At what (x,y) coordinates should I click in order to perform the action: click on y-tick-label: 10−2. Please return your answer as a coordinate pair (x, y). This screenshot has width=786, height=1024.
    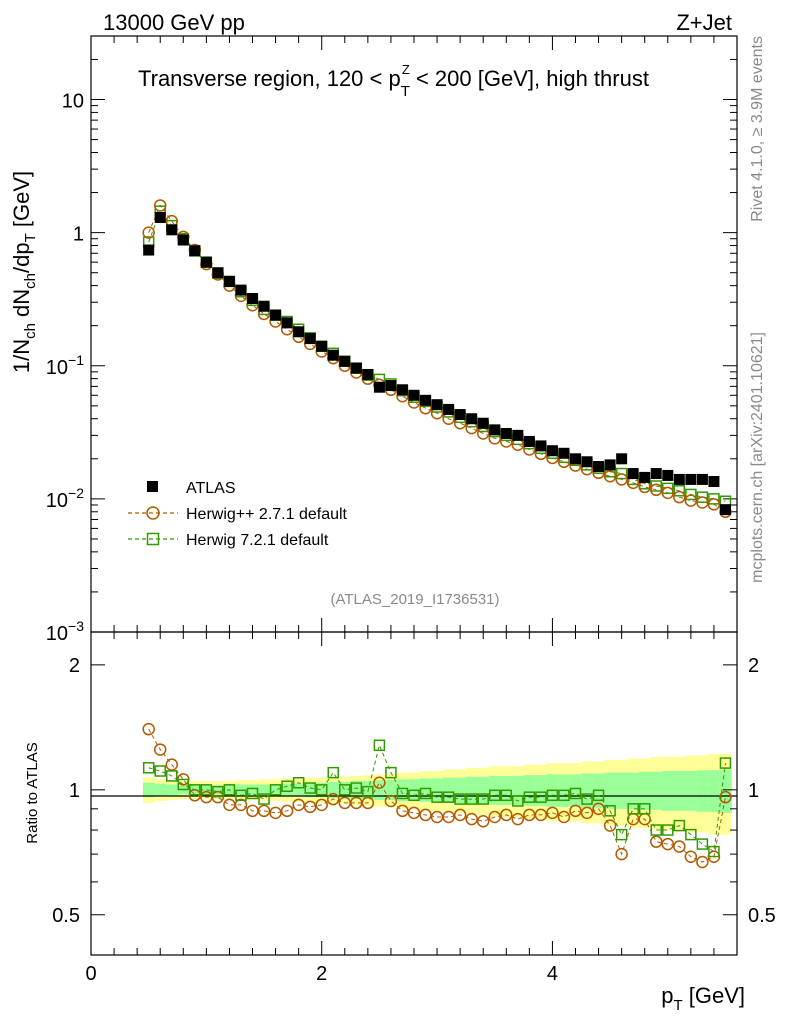
    Looking at the image, I should click on (65, 498).